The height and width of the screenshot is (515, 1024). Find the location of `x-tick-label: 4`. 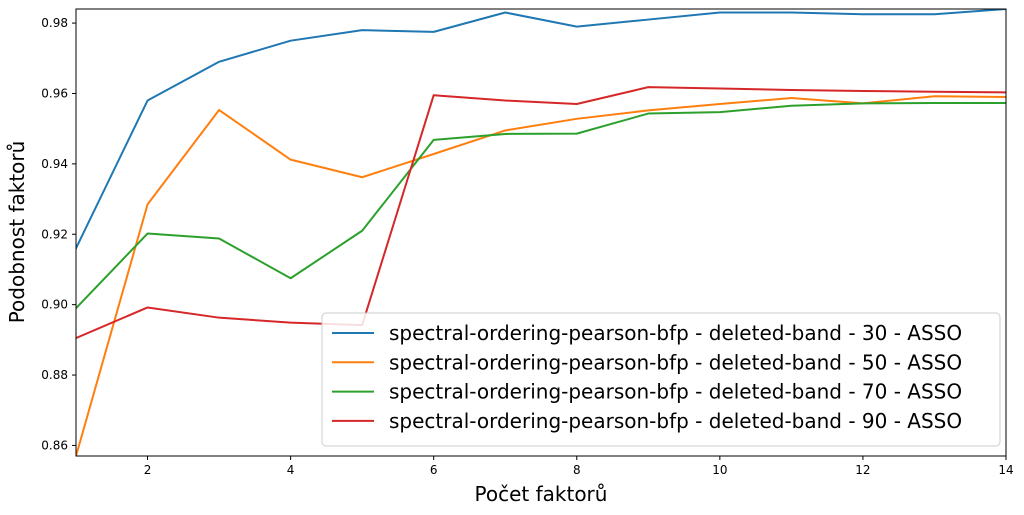

x-tick-label: 4 is located at coordinates (291, 470).